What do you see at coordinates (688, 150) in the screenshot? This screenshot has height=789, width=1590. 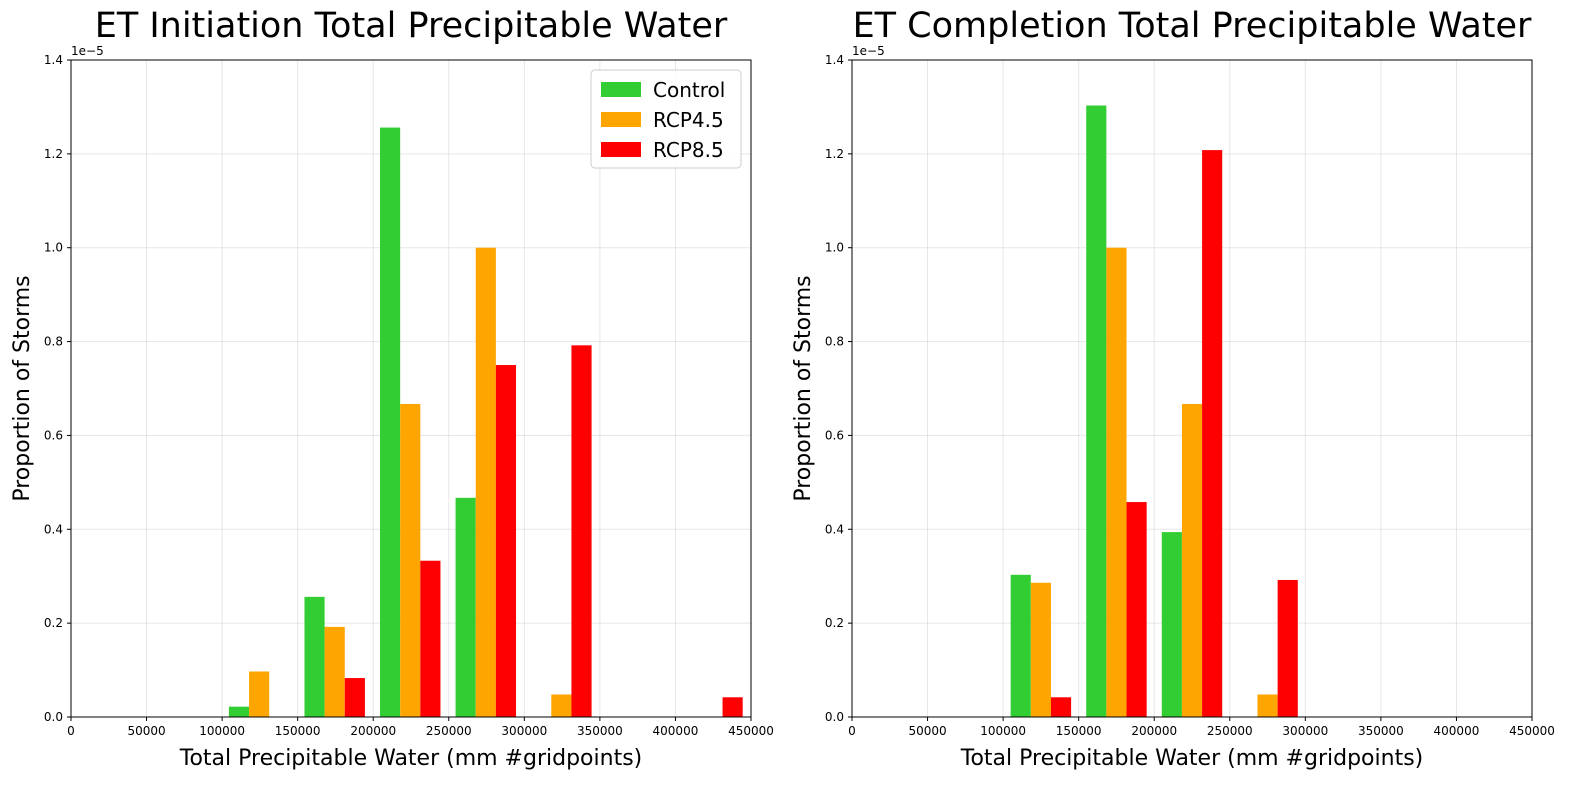 I see `legend-label: RCP8.5` at bounding box center [688, 150].